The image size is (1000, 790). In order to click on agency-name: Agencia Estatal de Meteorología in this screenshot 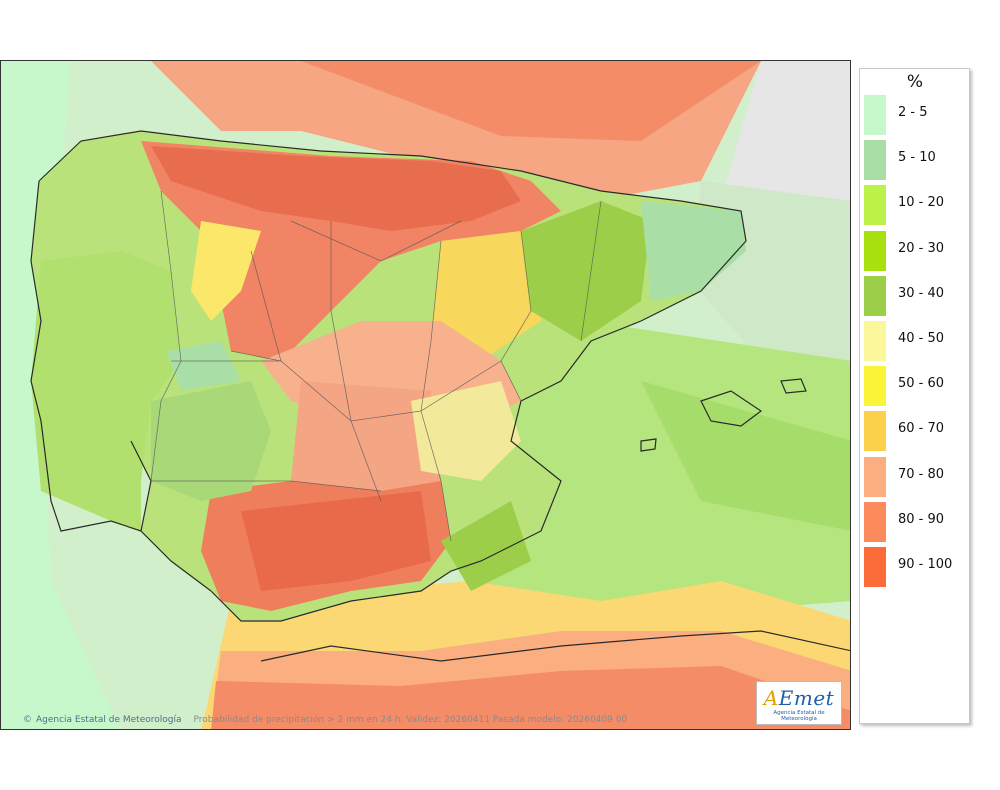, I will do `click(109, 720)`.